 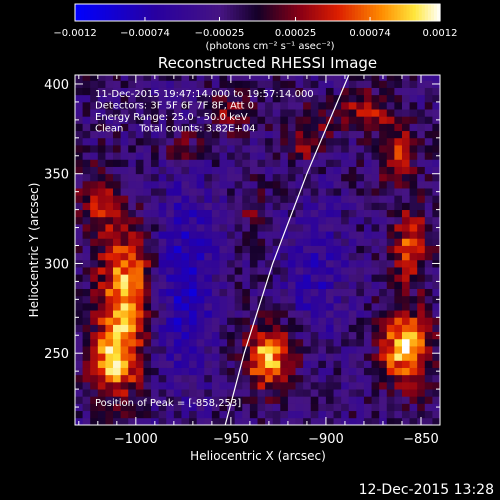 I want to click on annotation-line: Detectors: 3F 5F 6F 7F 8F, Att 0, so click(x=174, y=106).